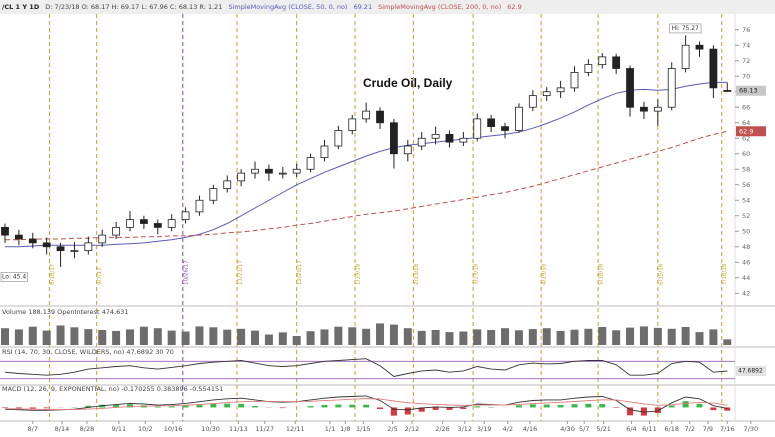 The image size is (775, 437). I want to click on x-tick-label: 12/11, so click(295, 429).